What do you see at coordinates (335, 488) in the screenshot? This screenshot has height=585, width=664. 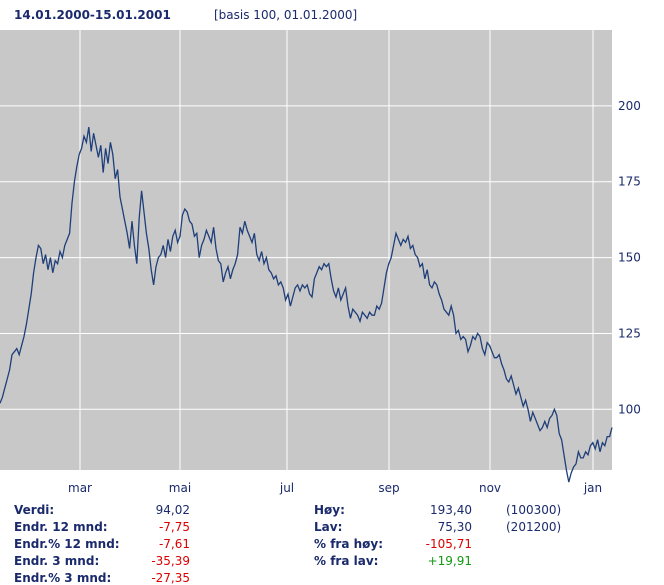 I see `x-axis: mar mai jul sep nov jan` at bounding box center [335, 488].